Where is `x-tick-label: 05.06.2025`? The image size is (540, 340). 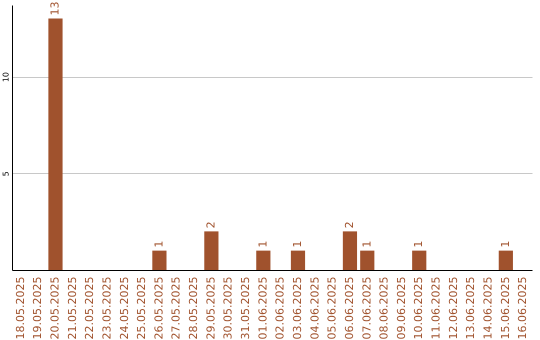
x-tick-label: 05.06.2025 is located at coordinates (332, 308).